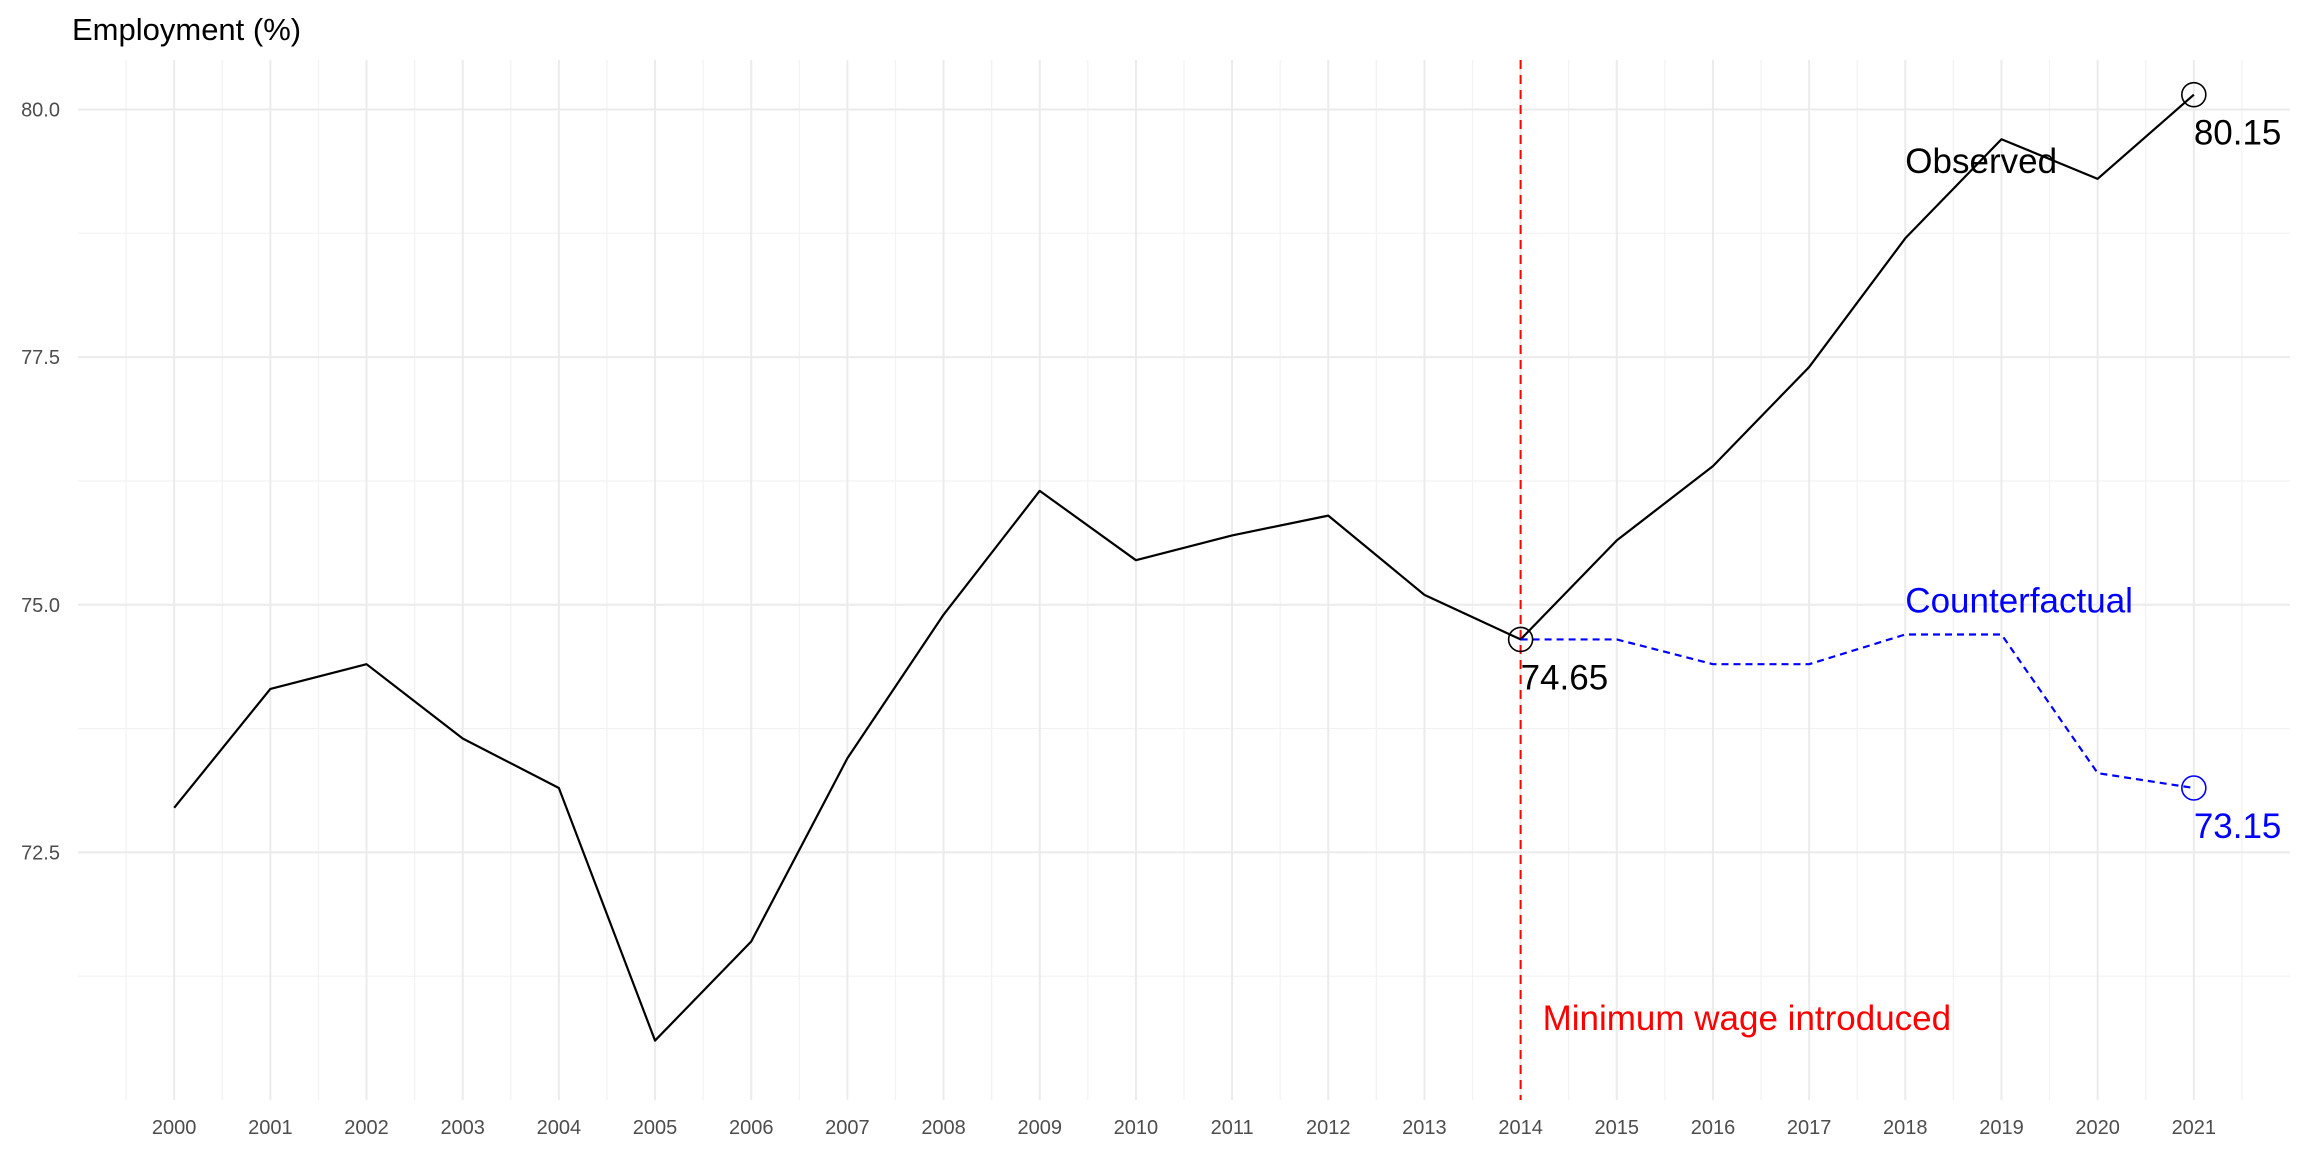  Describe the element at coordinates (1617, 1128) in the screenshot. I see `x-tick-label: 2015` at that location.